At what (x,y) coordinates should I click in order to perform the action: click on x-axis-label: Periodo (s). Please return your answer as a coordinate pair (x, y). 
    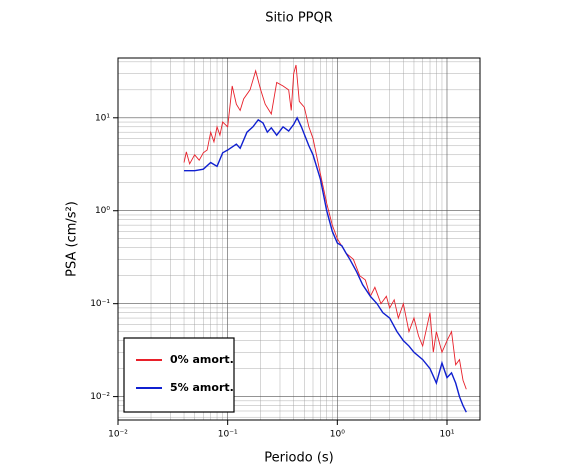
    Looking at the image, I should click on (299, 458).